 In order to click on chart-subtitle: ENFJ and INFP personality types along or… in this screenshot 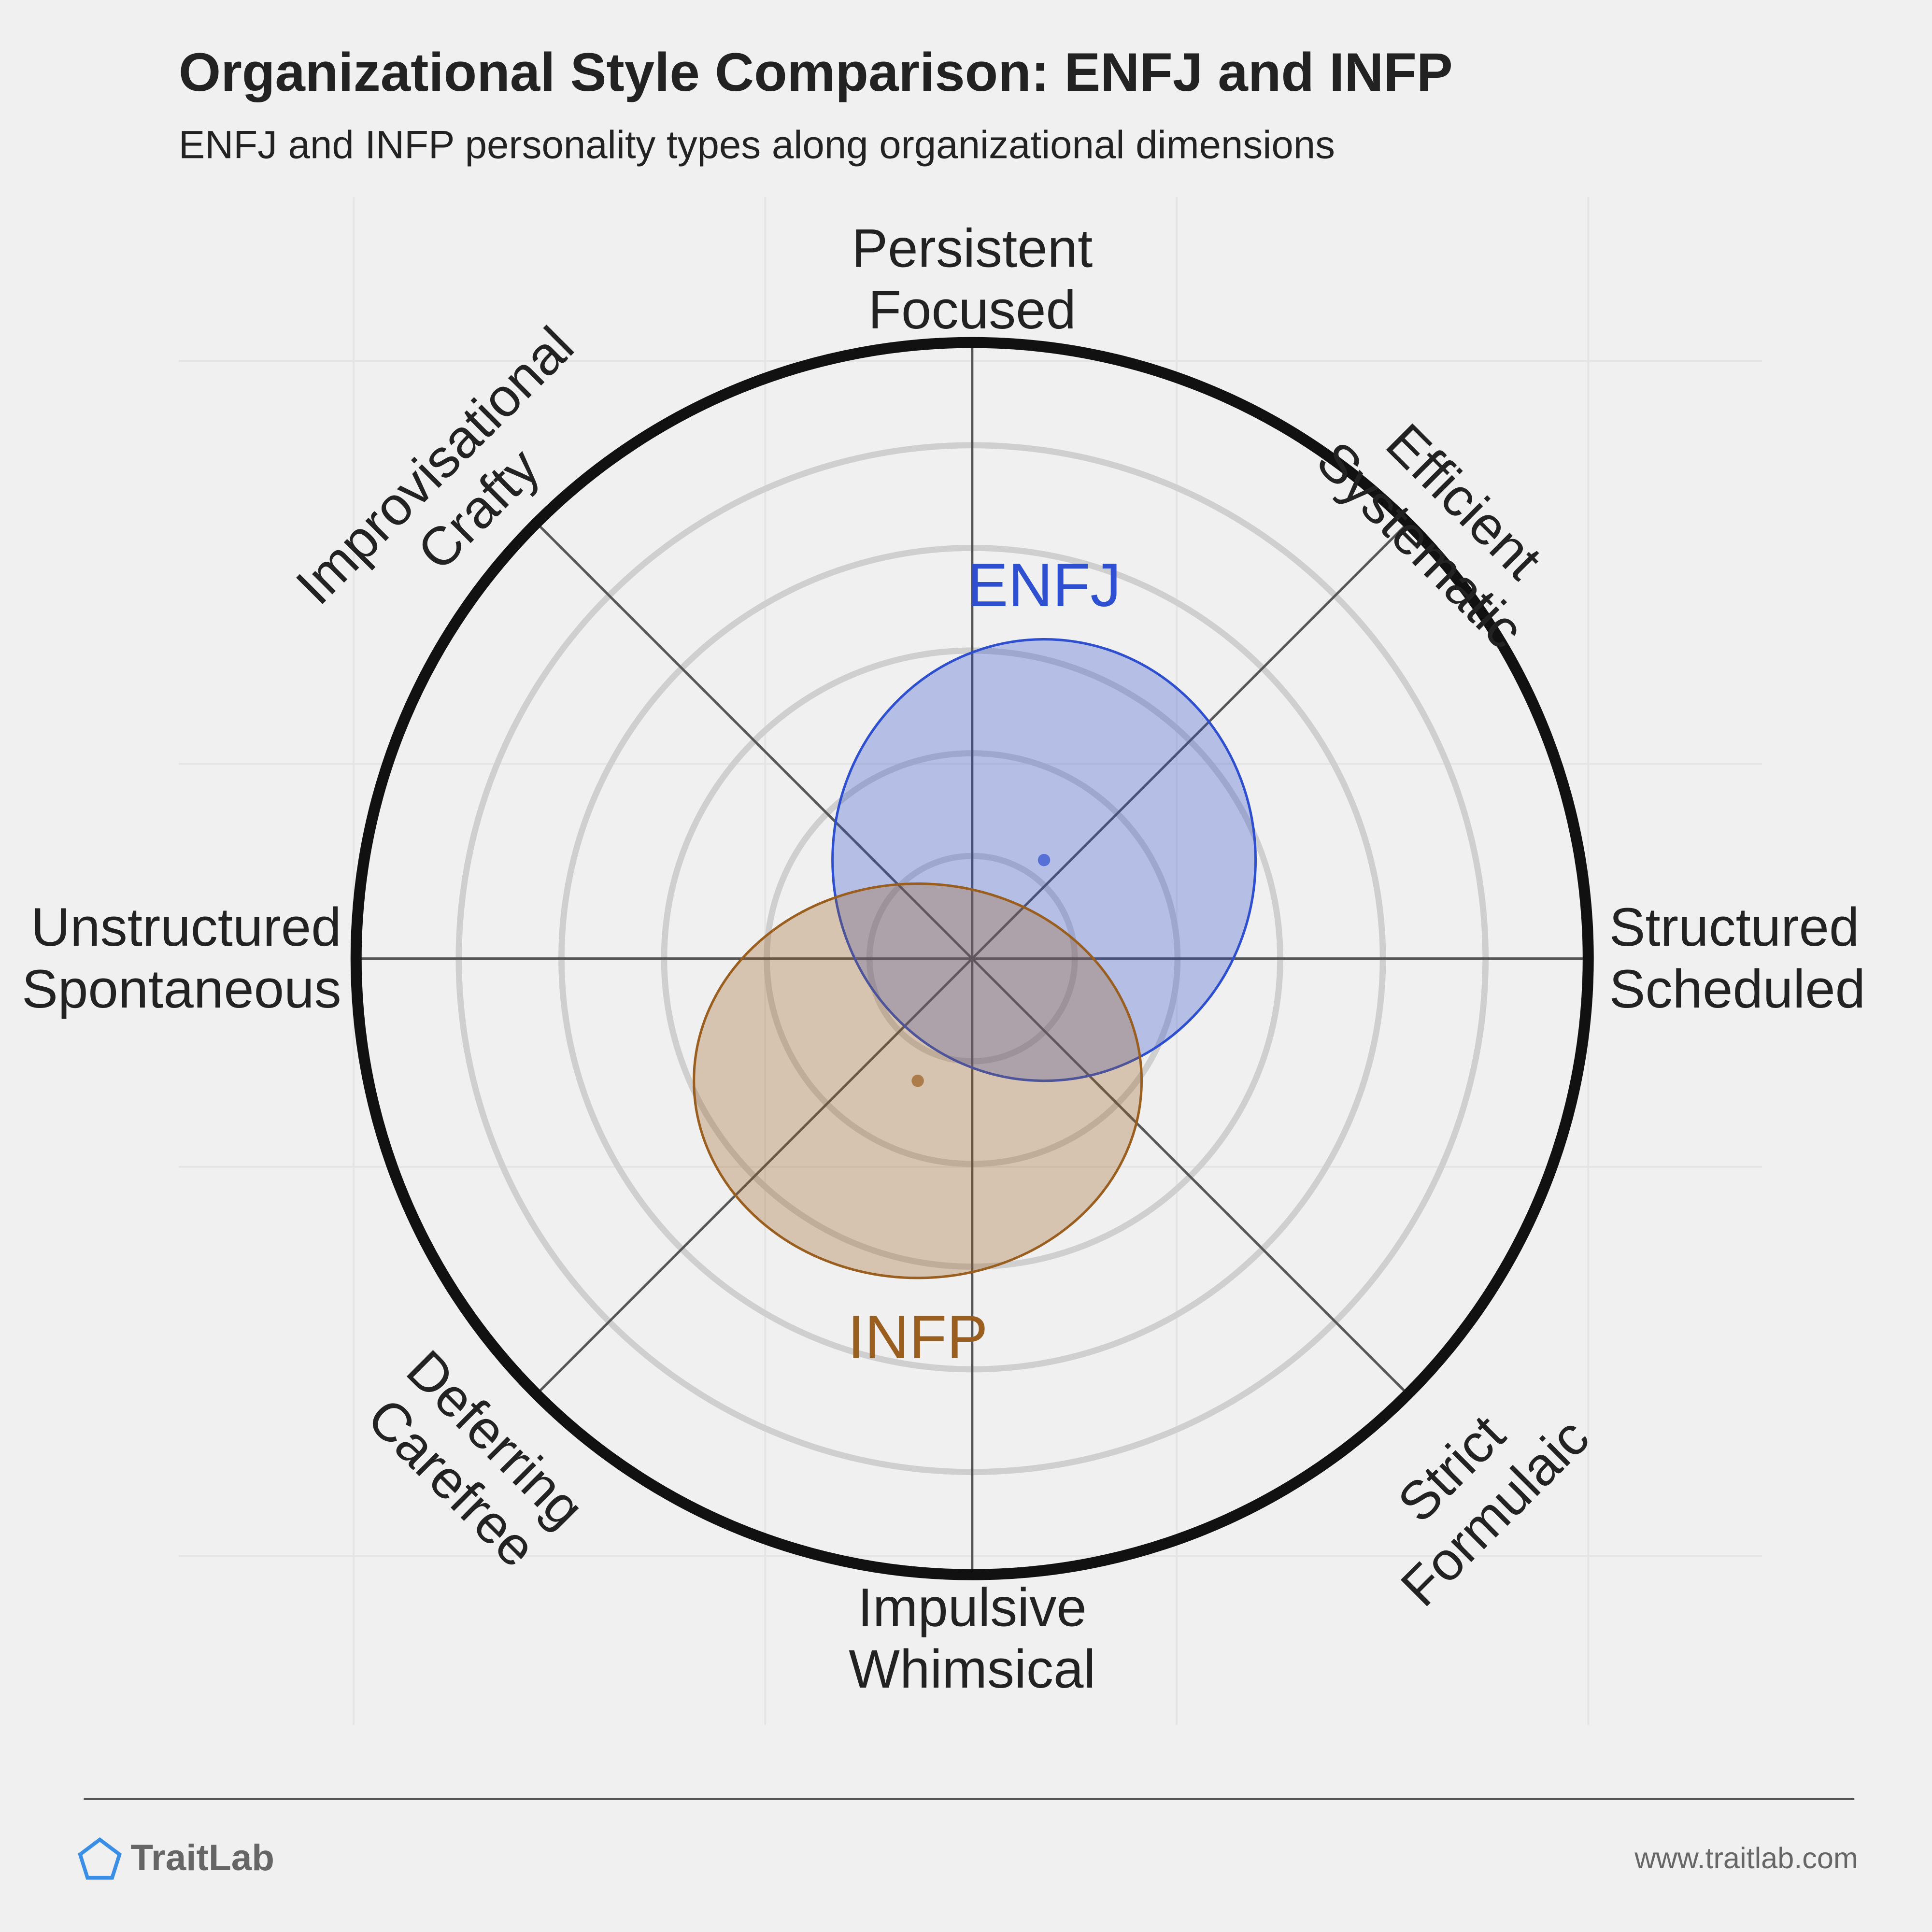, I will do `click(757, 145)`.